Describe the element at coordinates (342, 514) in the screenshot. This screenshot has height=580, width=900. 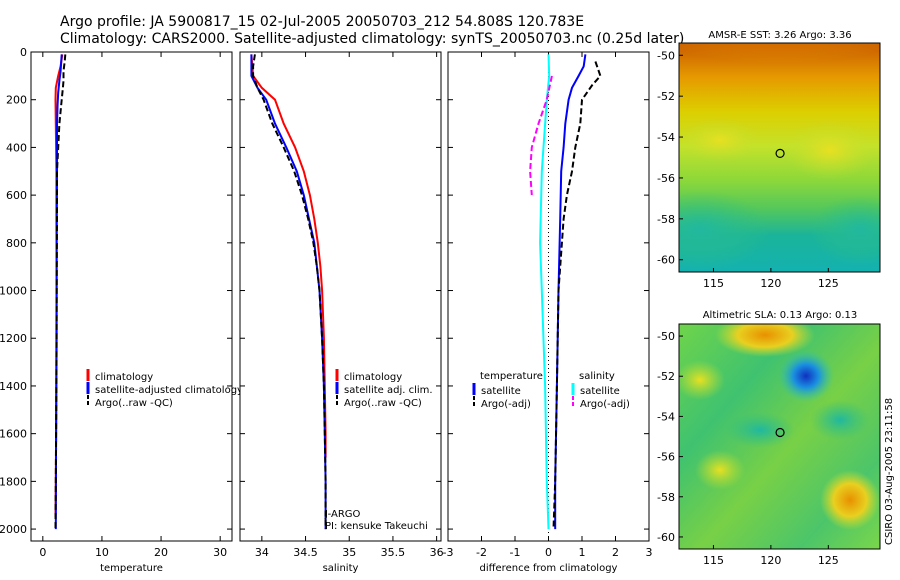
I see `panel-annotation: J-ARGO` at that location.